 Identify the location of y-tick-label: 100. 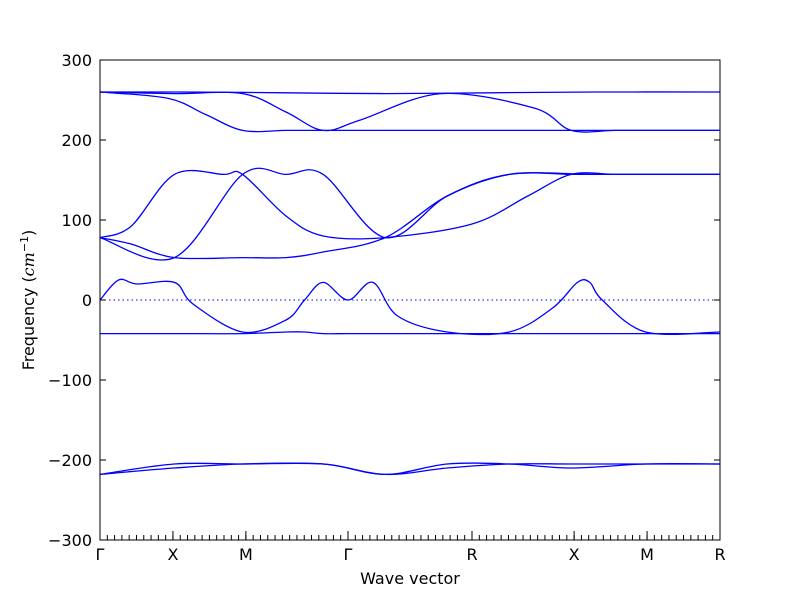
(76, 220).